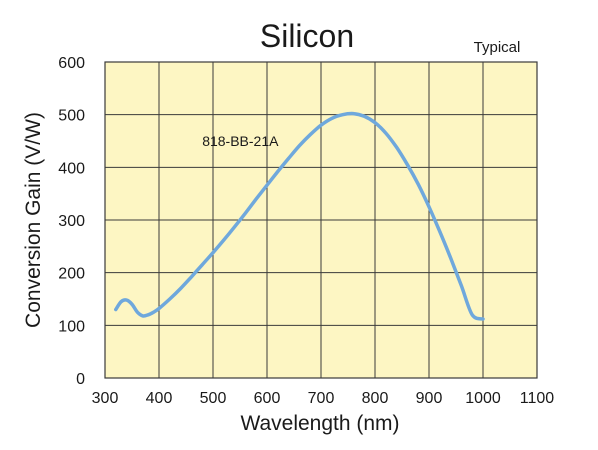 The width and height of the screenshot is (598, 450). Describe the element at coordinates (307, 36) in the screenshot. I see `chart-title: Silicon` at that location.